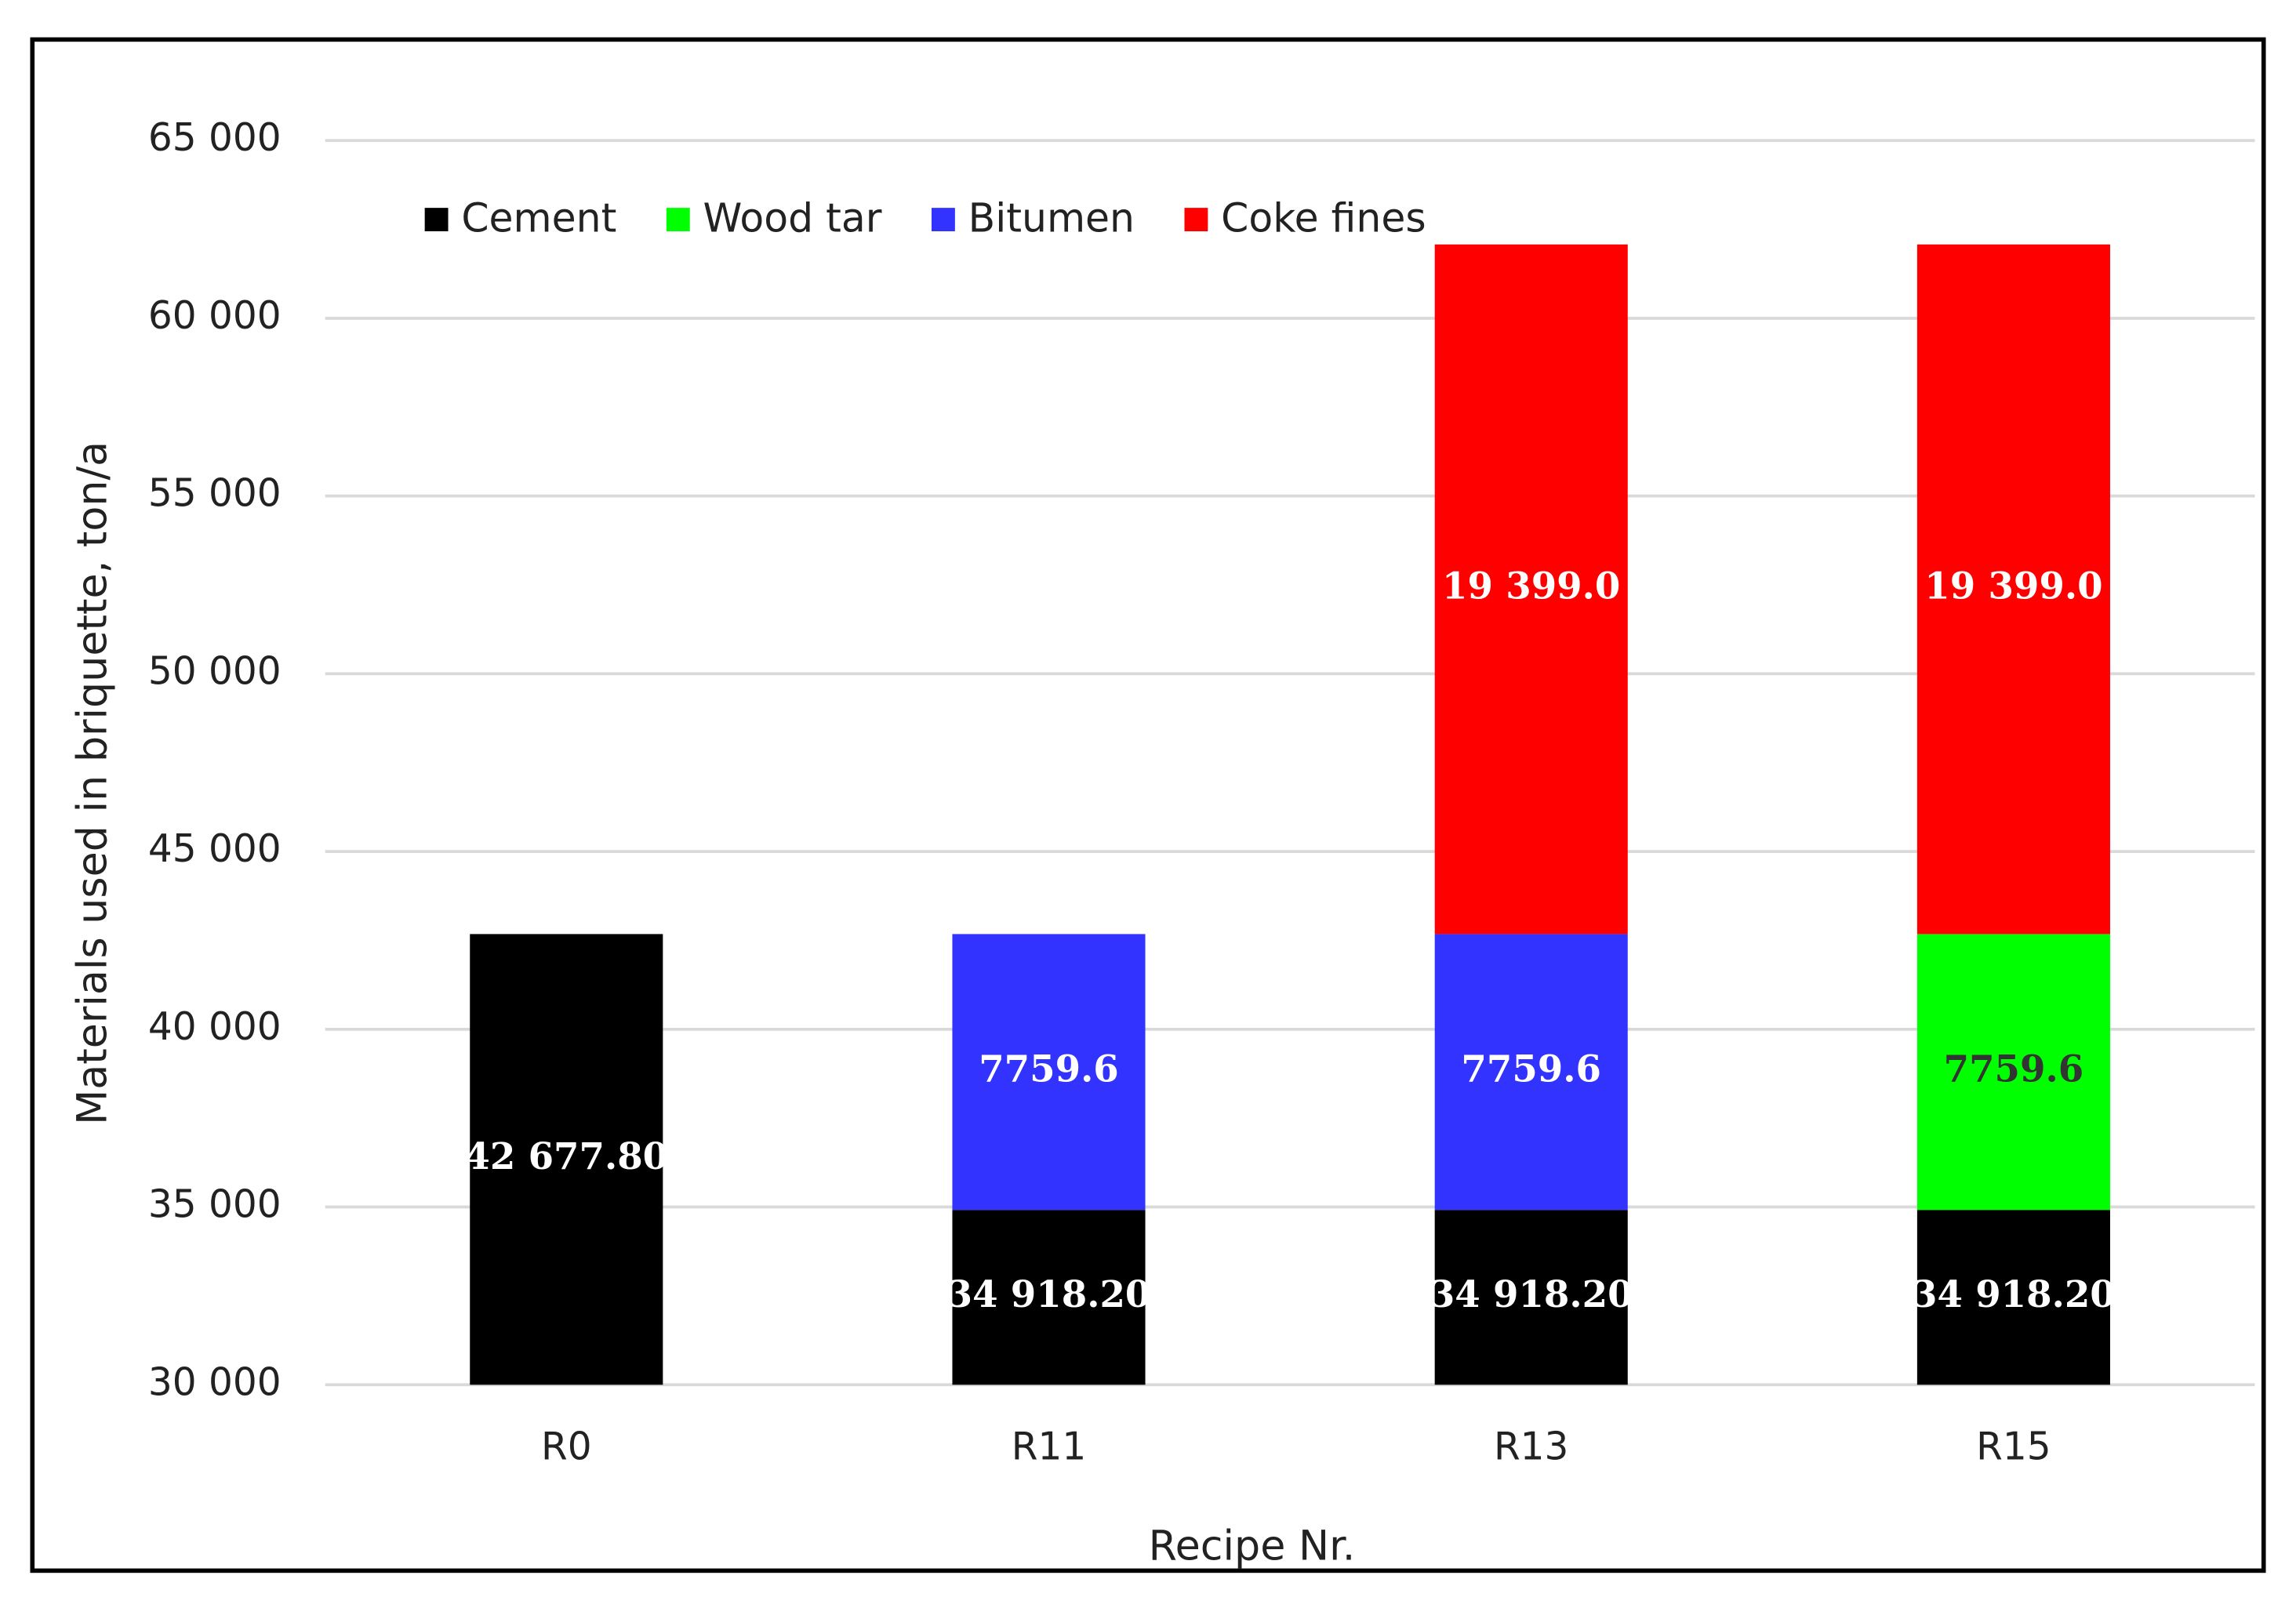 The width and height of the screenshot is (2296, 1597). I want to click on legend-label: Coke fines, so click(1323, 217).